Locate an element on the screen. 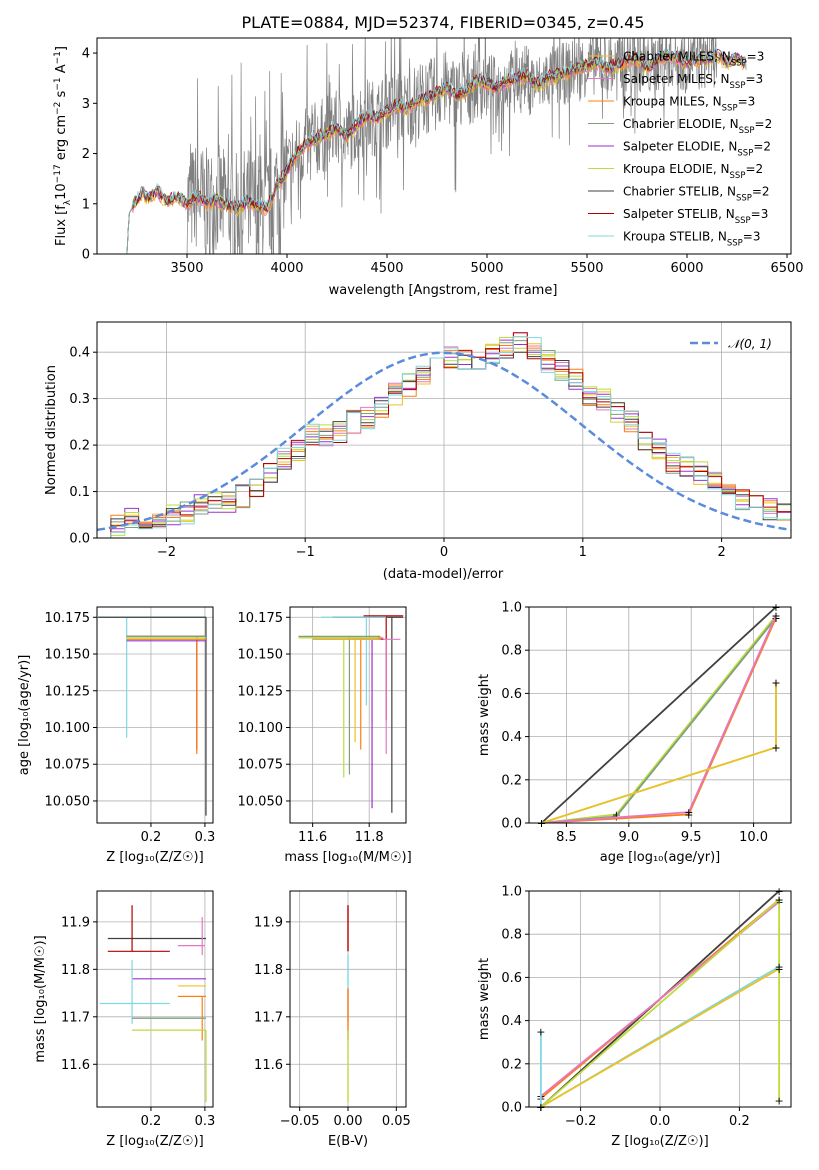 The image size is (819, 1170). x-tick-label: 1 is located at coordinates (583, 552).